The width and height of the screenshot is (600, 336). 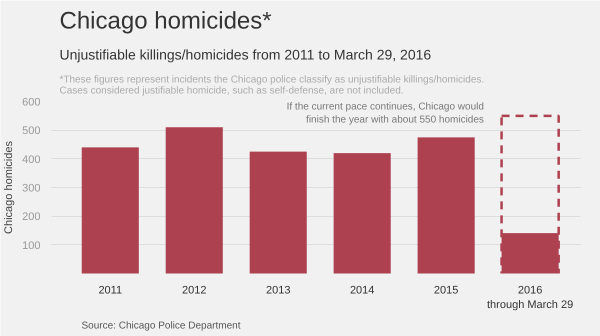 What do you see at coordinates (31, 131) in the screenshot?
I see `y-tick-label: 500` at bounding box center [31, 131].